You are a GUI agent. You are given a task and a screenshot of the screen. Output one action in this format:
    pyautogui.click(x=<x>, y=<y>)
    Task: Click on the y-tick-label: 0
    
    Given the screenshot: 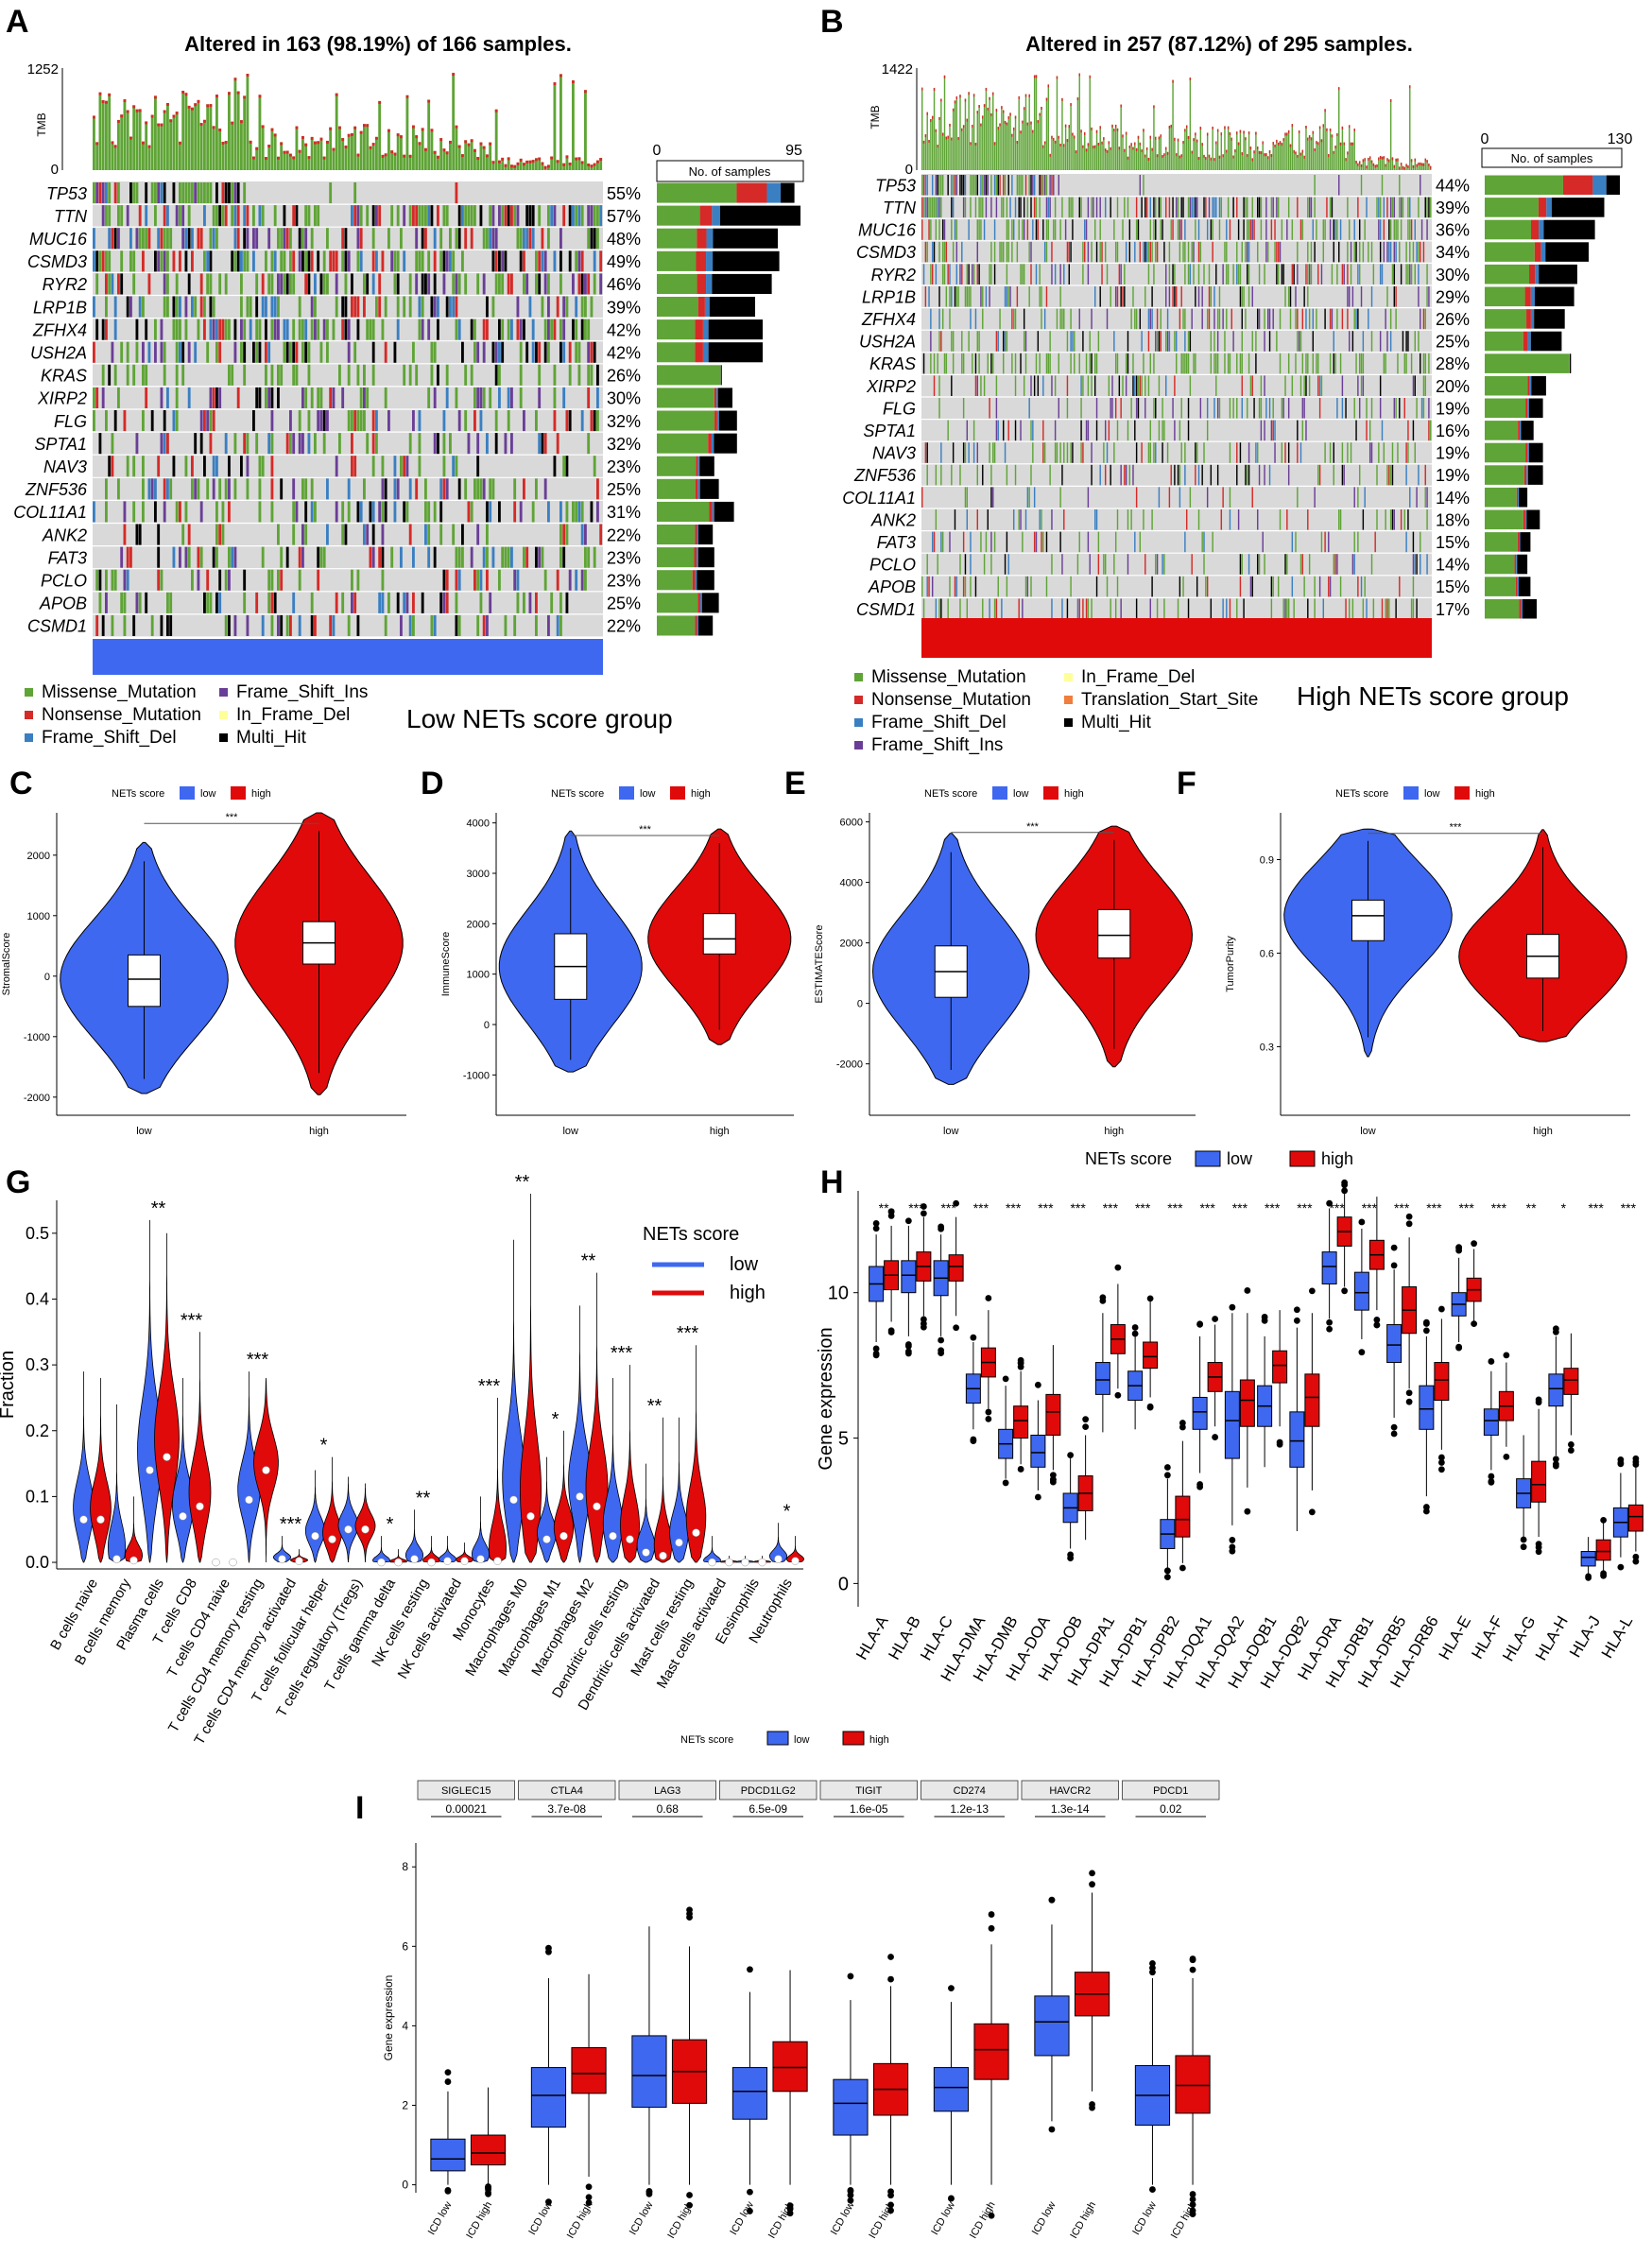 What is the action you would take?
    pyautogui.click(x=47, y=977)
    